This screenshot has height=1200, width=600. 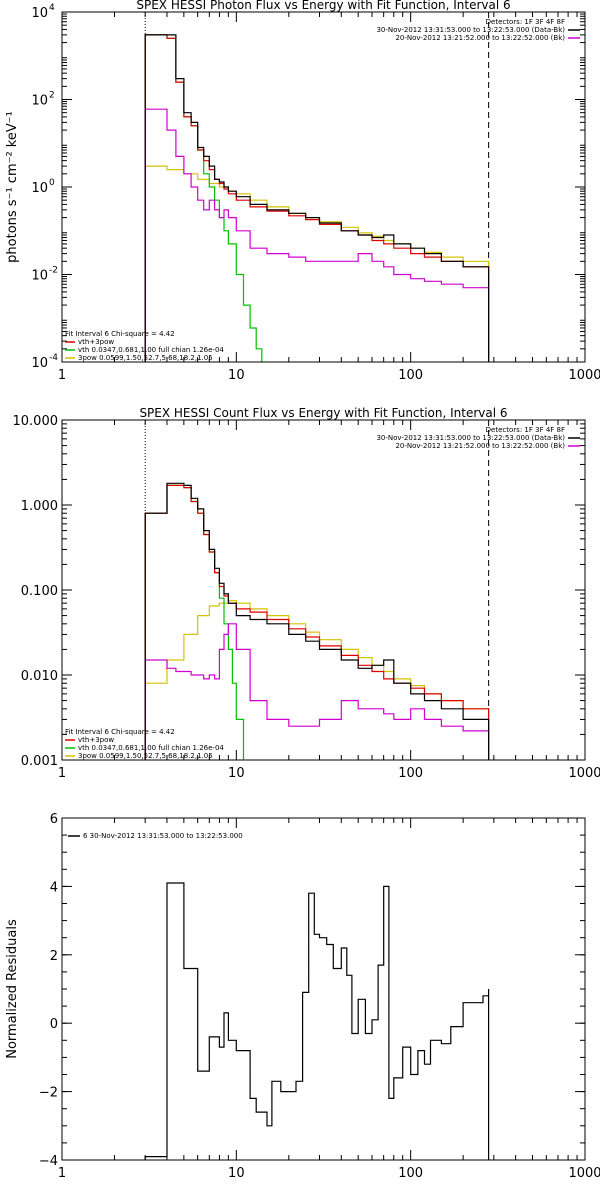 What do you see at coordinates (54, 1024) in the screenshot?
I see `y-tick-label: 0` at bounding box center [54, 1024].